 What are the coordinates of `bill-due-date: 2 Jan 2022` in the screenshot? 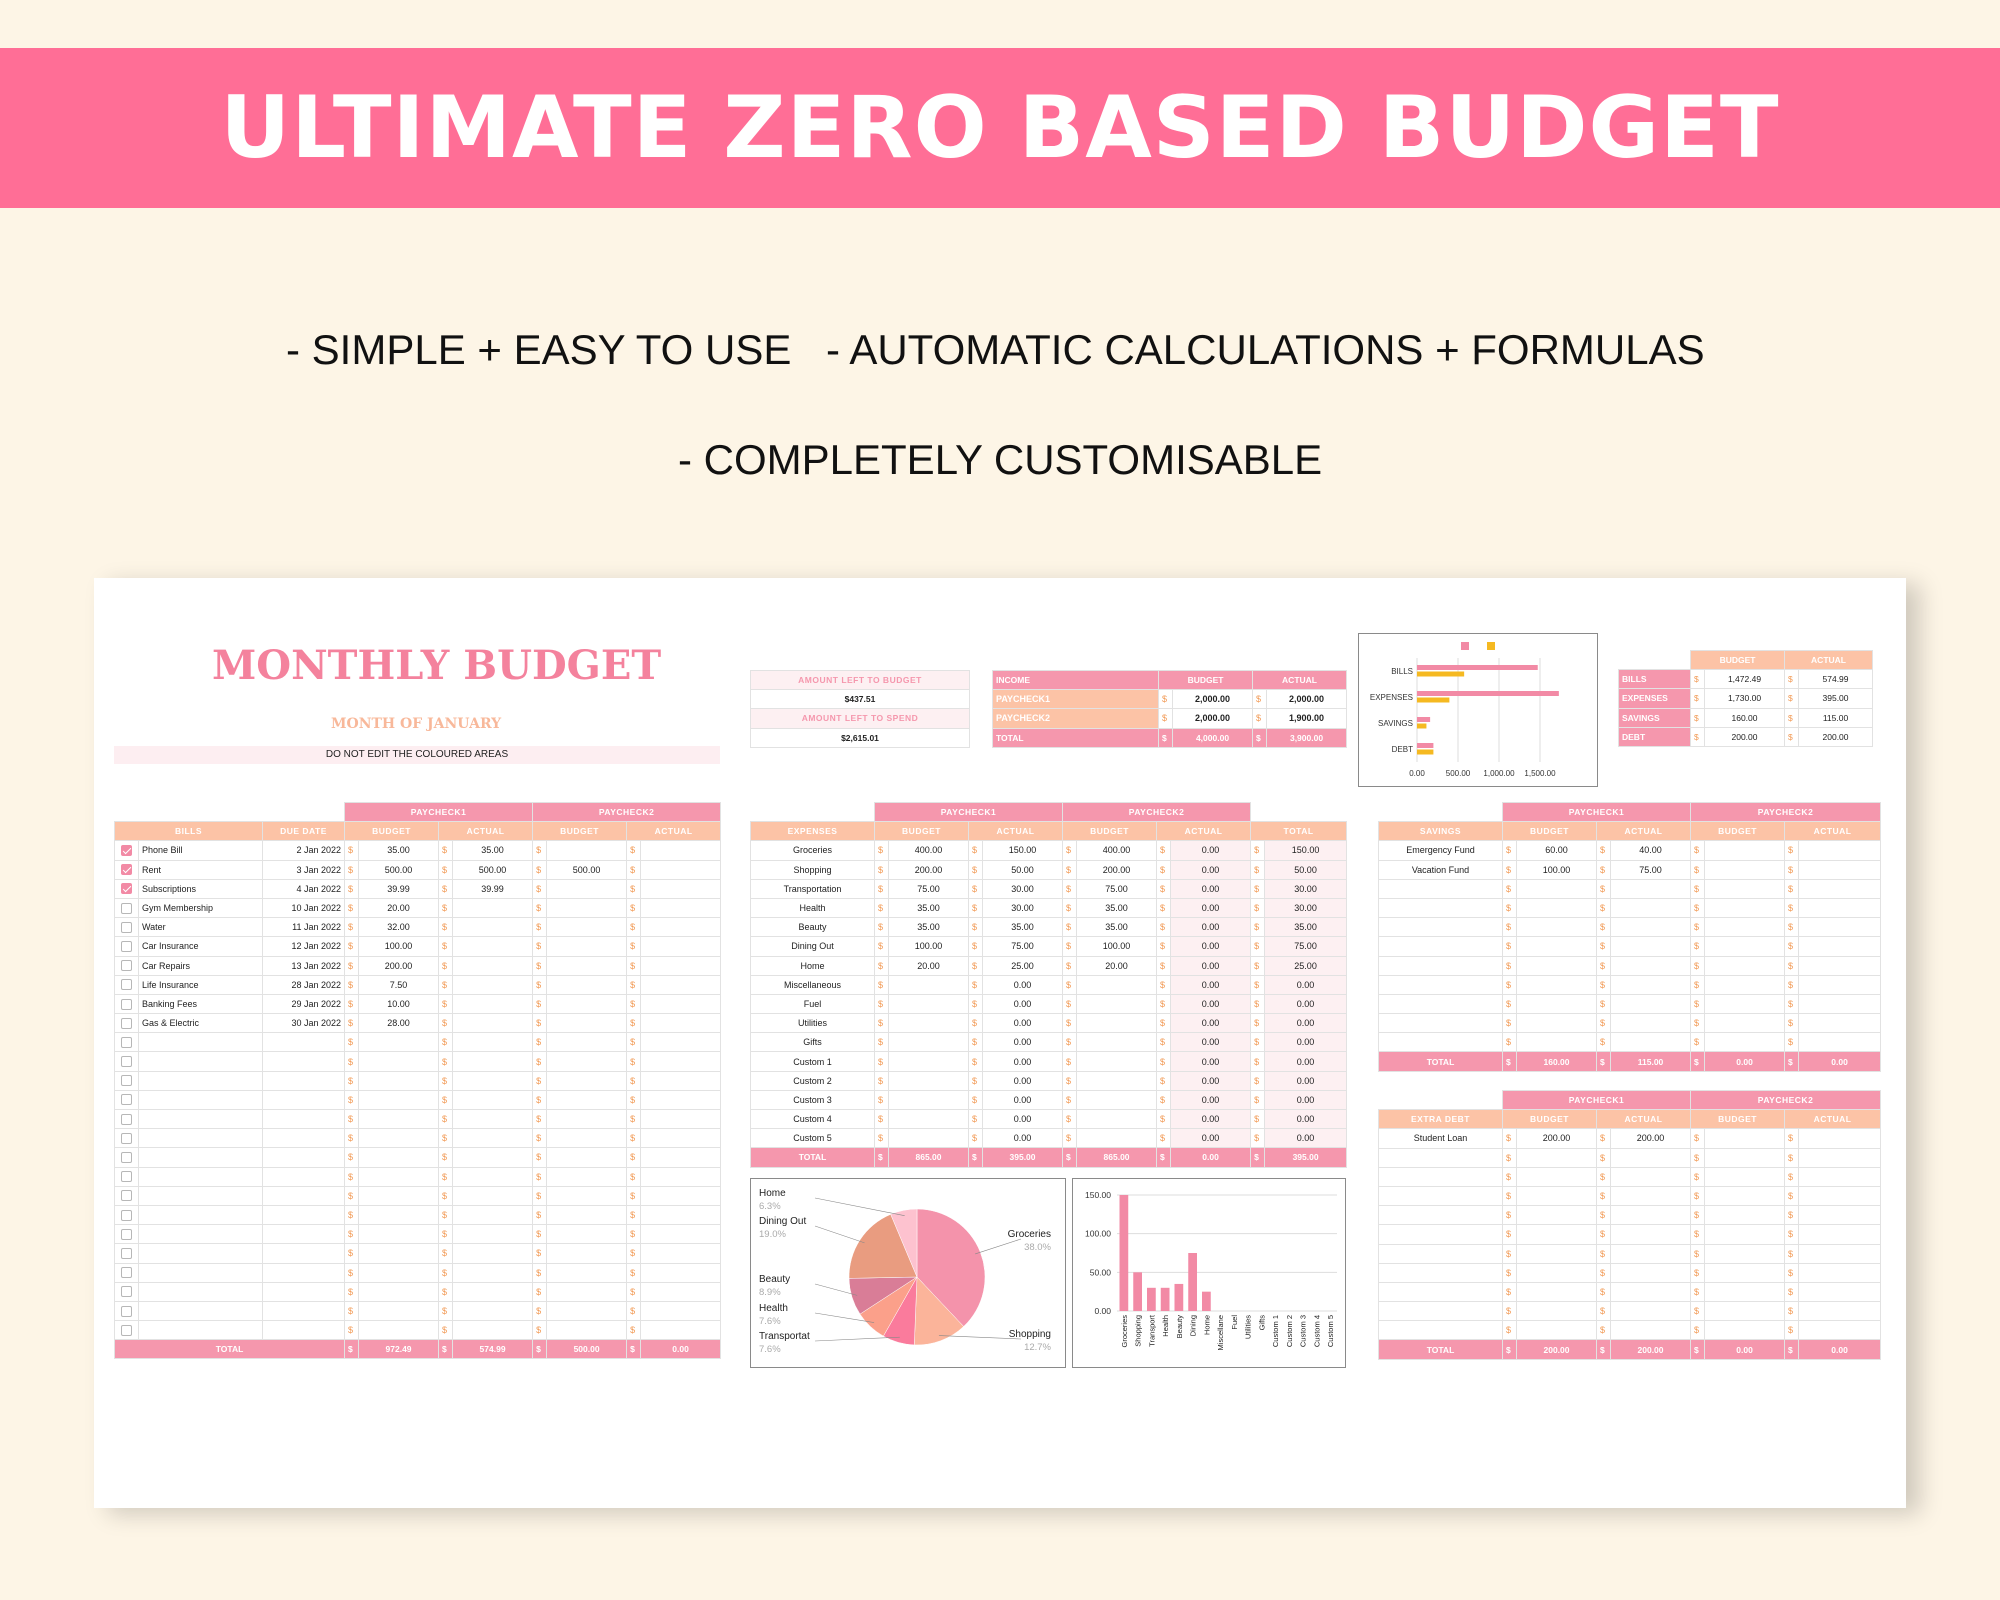 It's located at (303, 850).